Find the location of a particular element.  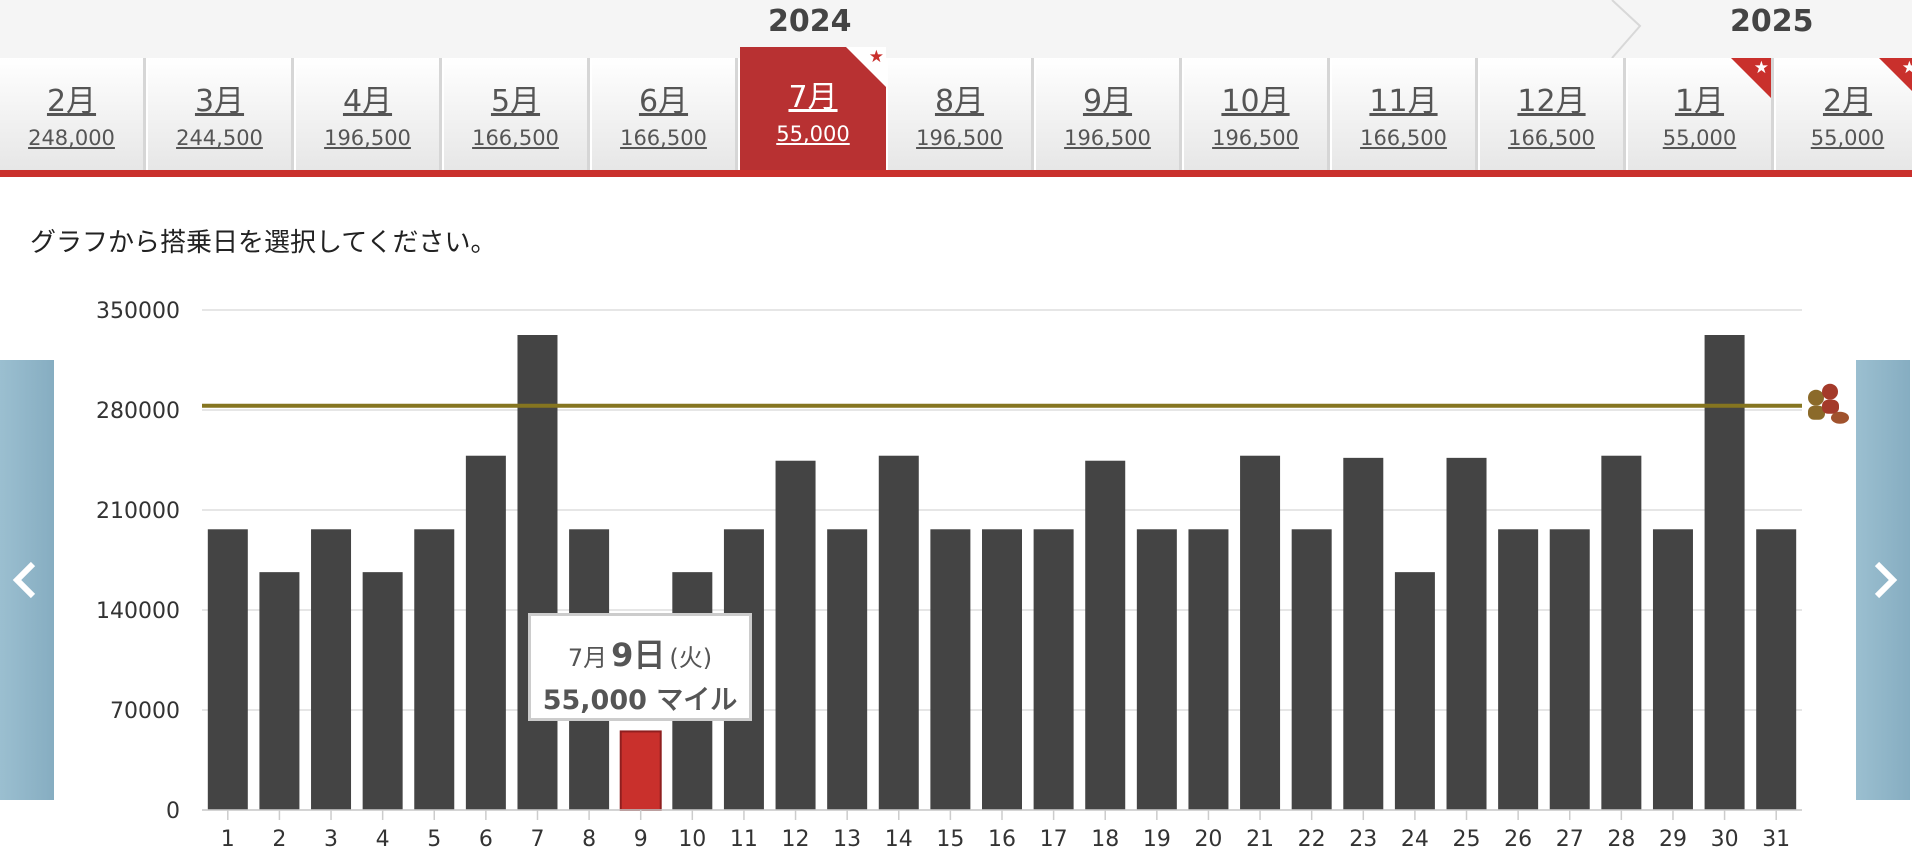

month-tab: 5月 166,500 is located at coordinates (517, 115).